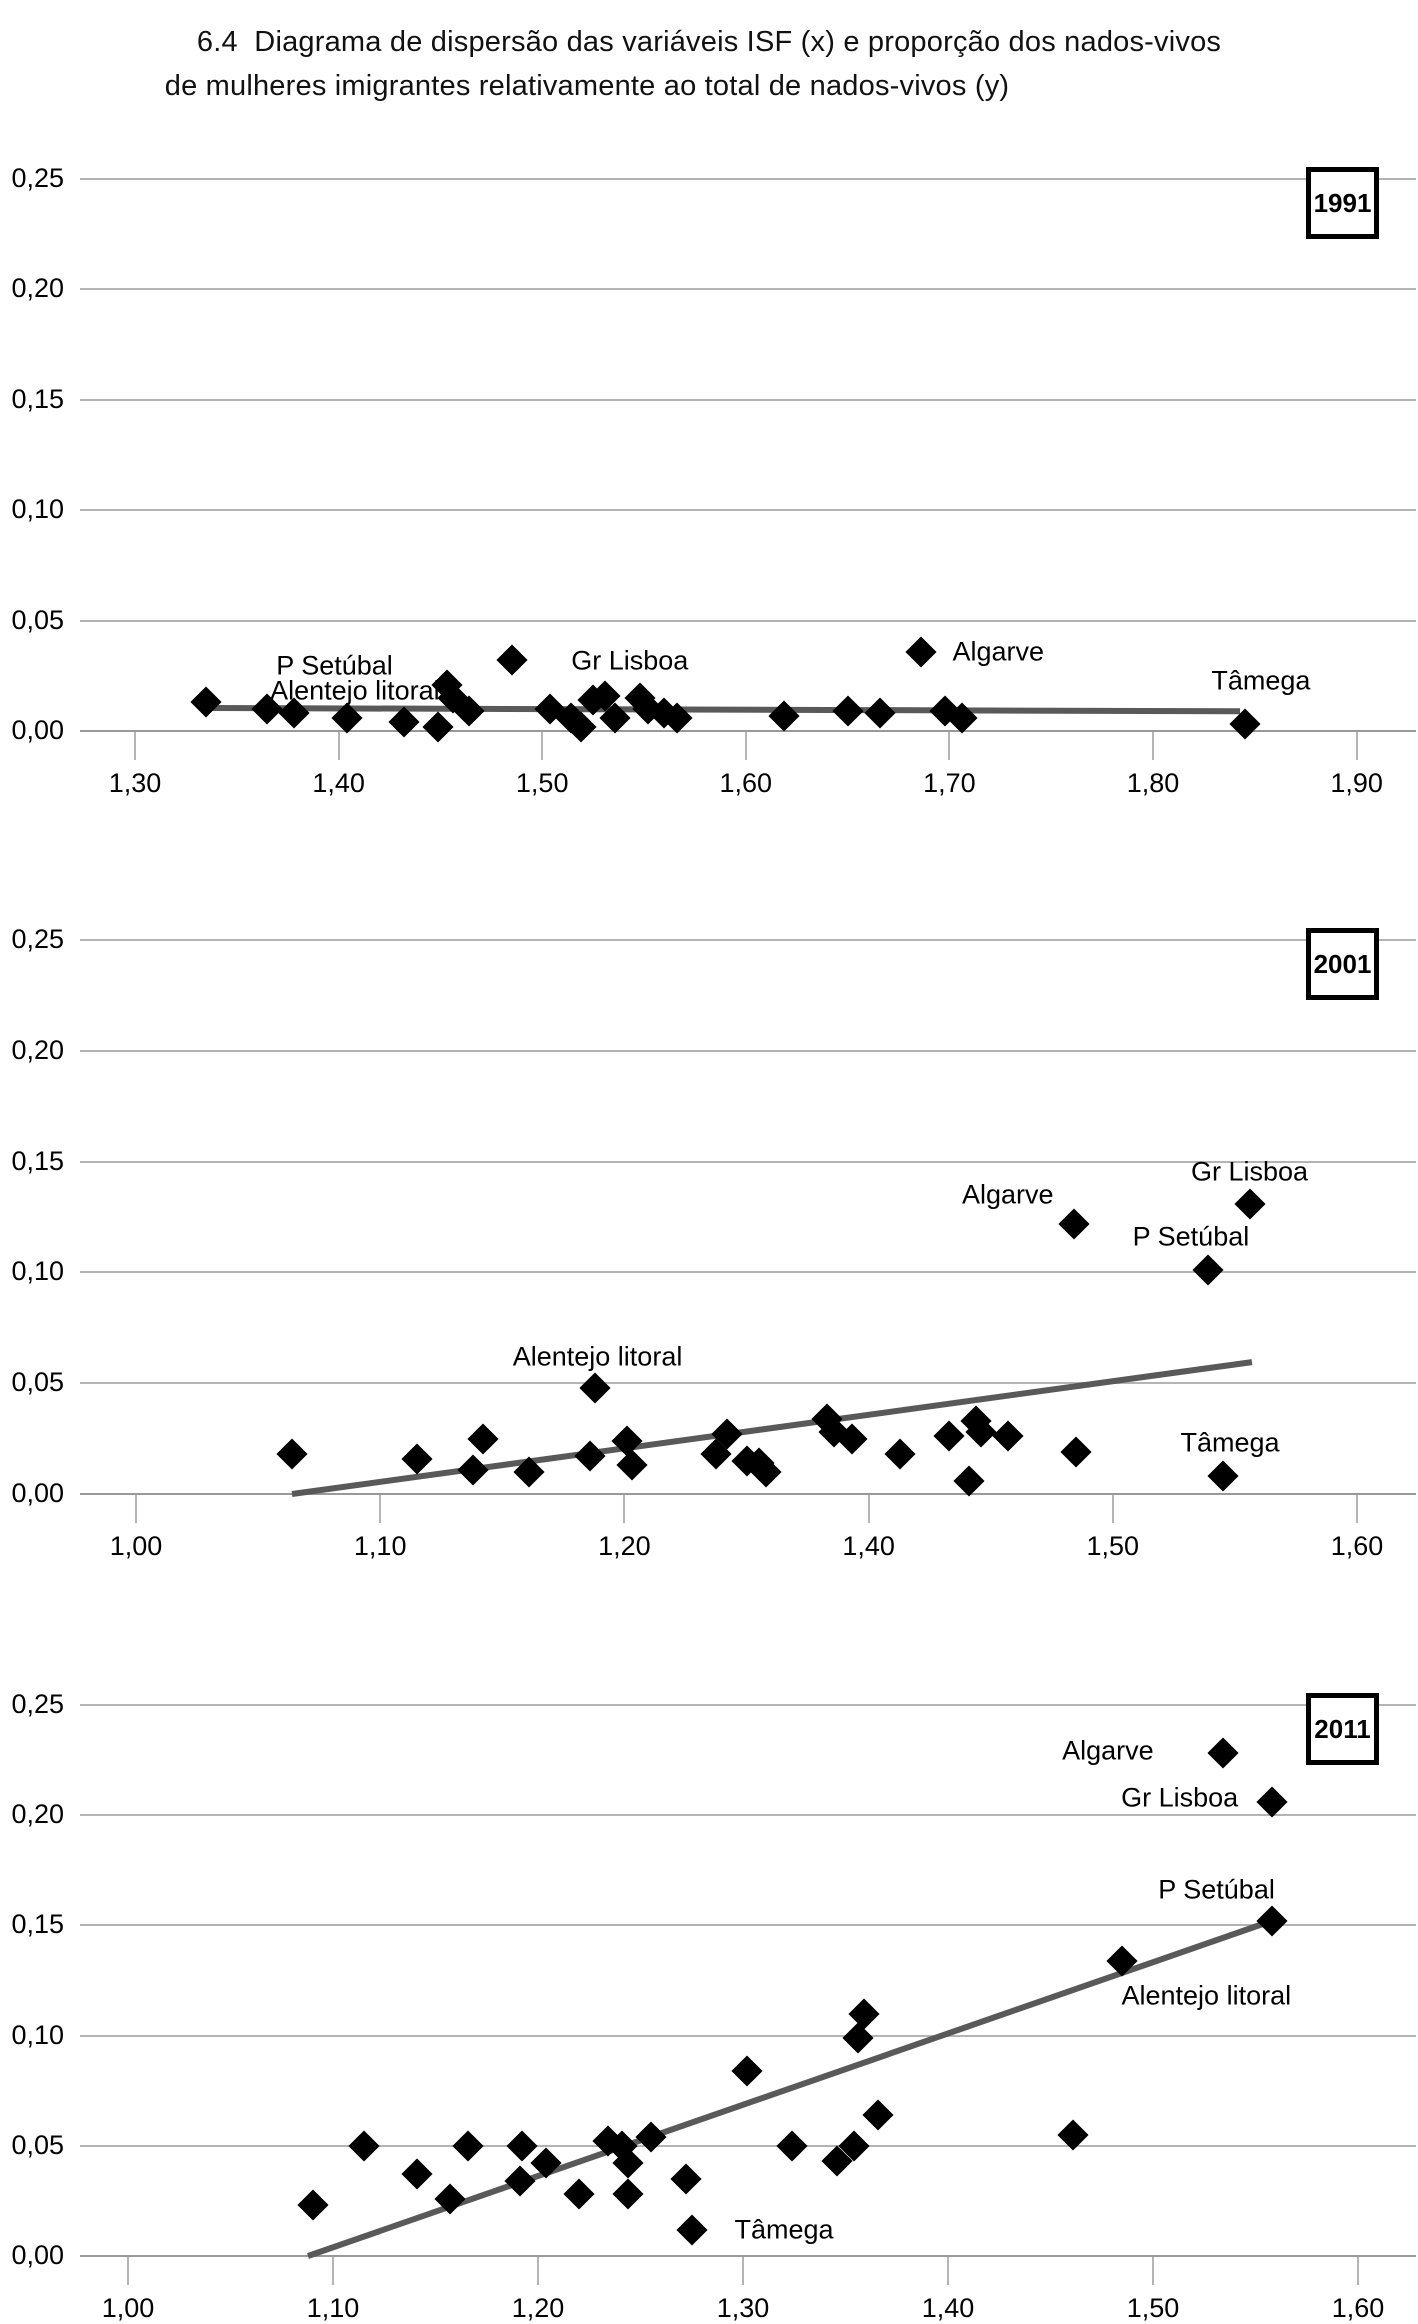 Image resolution: width=1418 pixels, height=2324 pixels. What do you see at coordinates (1180, 1797) in the screenshot?
I see `region-label: Gr Lisboa` at bounding box center [1180, 1797].